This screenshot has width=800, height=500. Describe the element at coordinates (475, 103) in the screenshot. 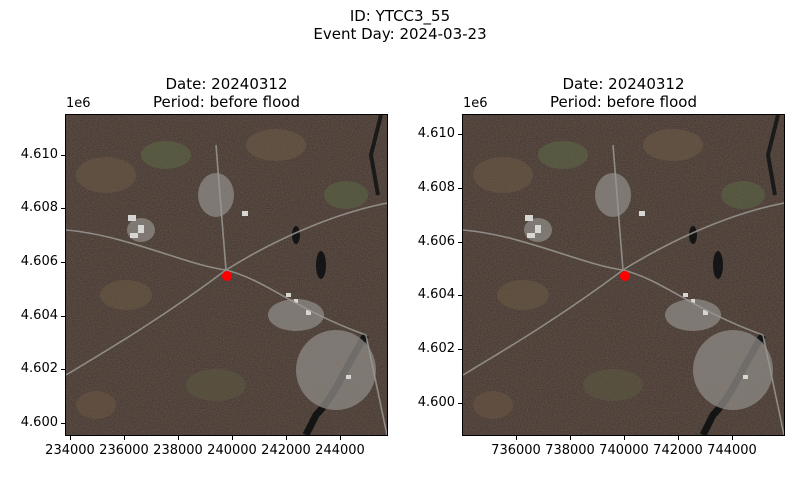

I see `panel-2-y-multiplier: 1e6` at that location.